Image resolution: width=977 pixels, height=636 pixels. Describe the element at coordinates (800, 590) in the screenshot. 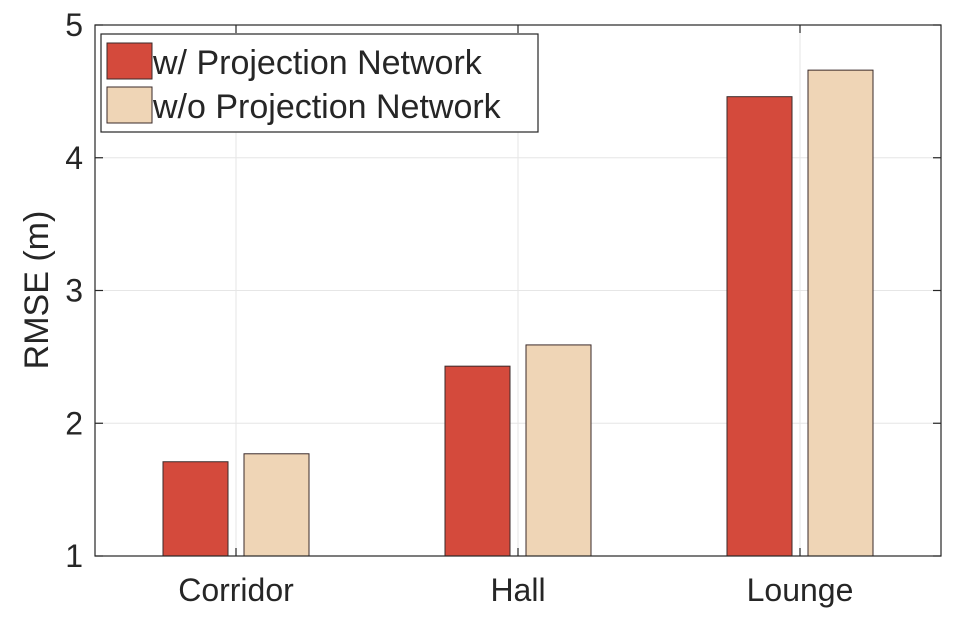

I see `x-tick-label-lounge: Lounge` at that location.